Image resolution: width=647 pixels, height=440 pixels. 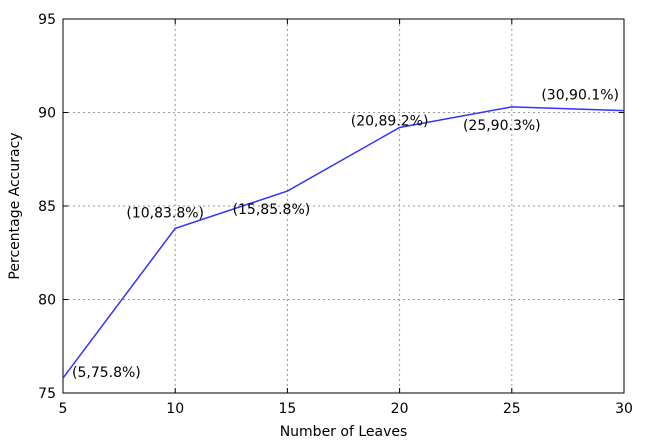 I want to click on x-tick-label: 15, so click(x=287, y=409).